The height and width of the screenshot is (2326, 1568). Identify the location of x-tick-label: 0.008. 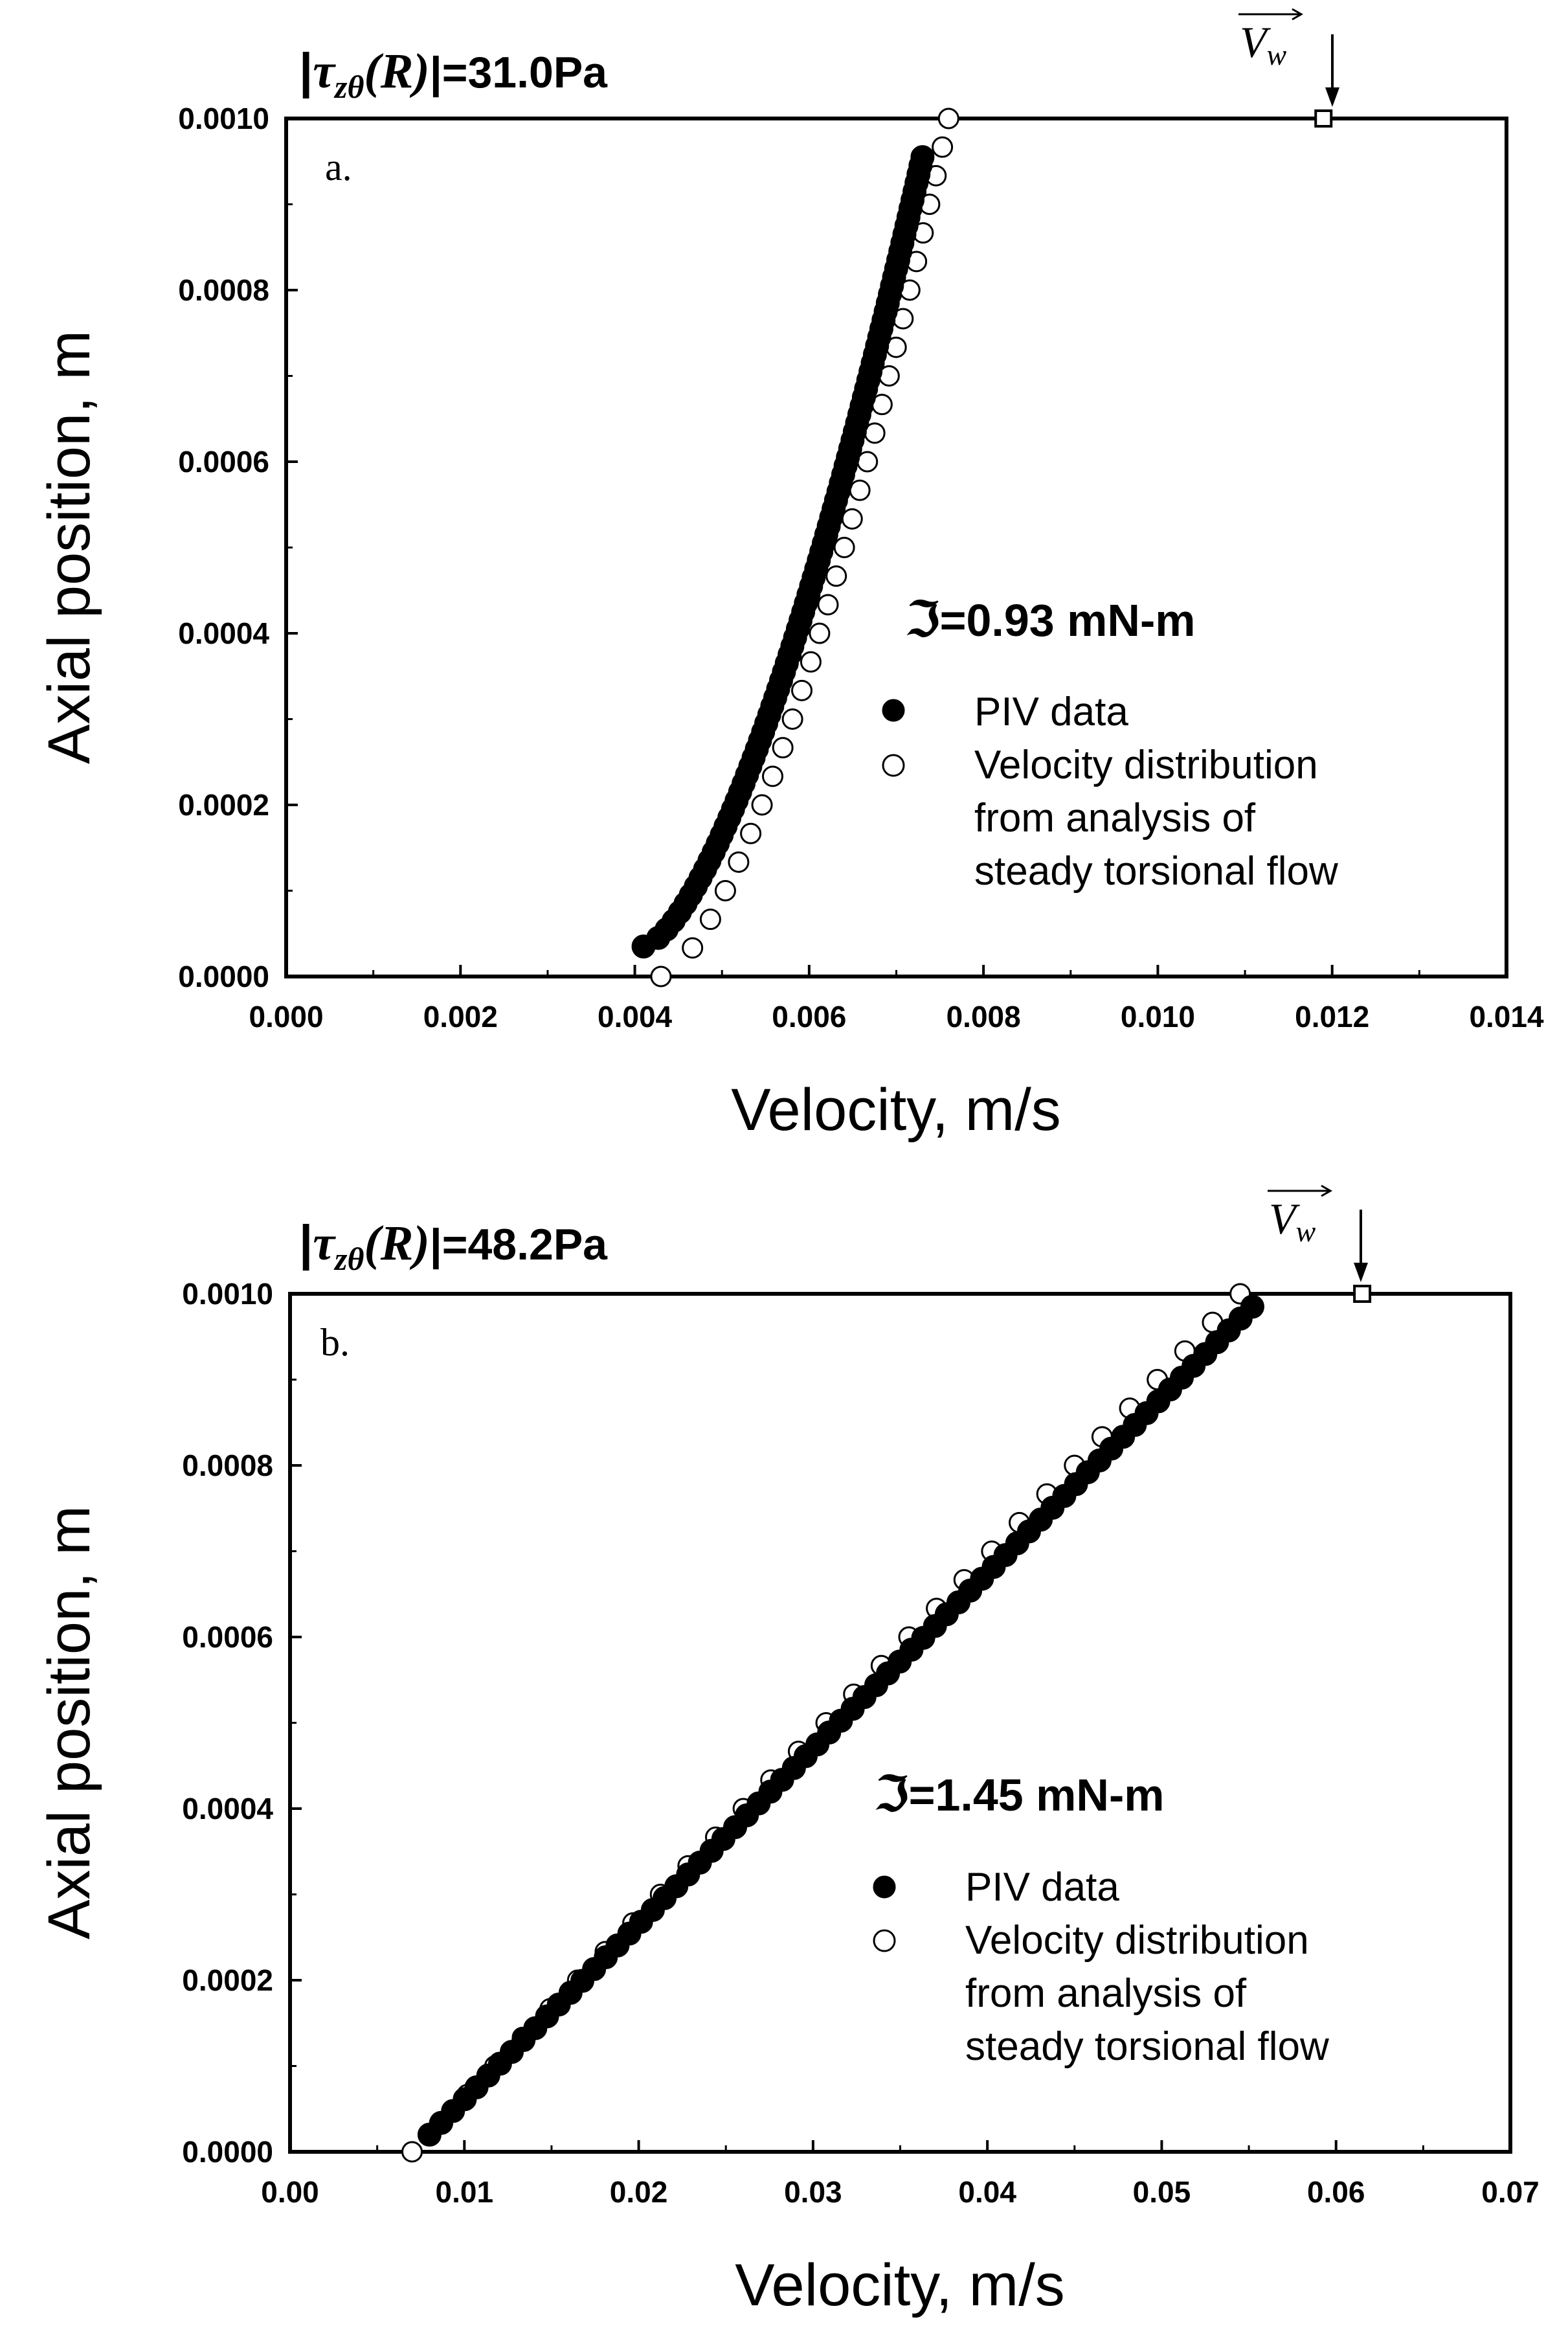
(983, 1017).